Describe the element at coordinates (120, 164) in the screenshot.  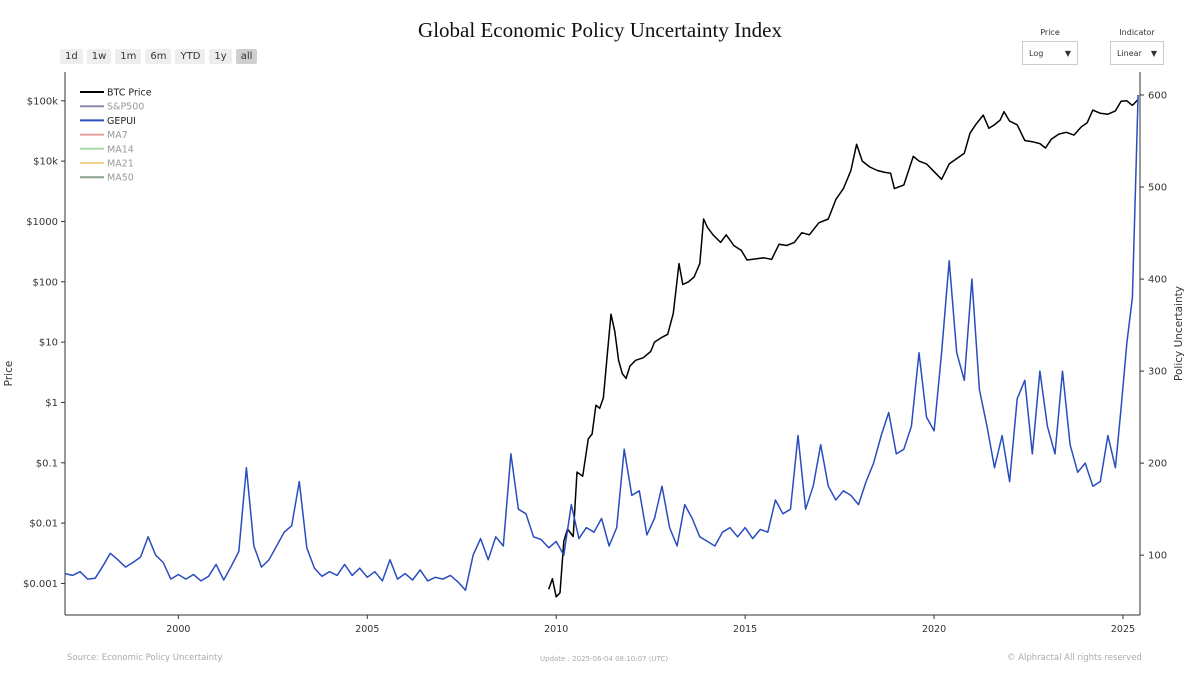
I see `legend-label-ma21: MA21` at that location.